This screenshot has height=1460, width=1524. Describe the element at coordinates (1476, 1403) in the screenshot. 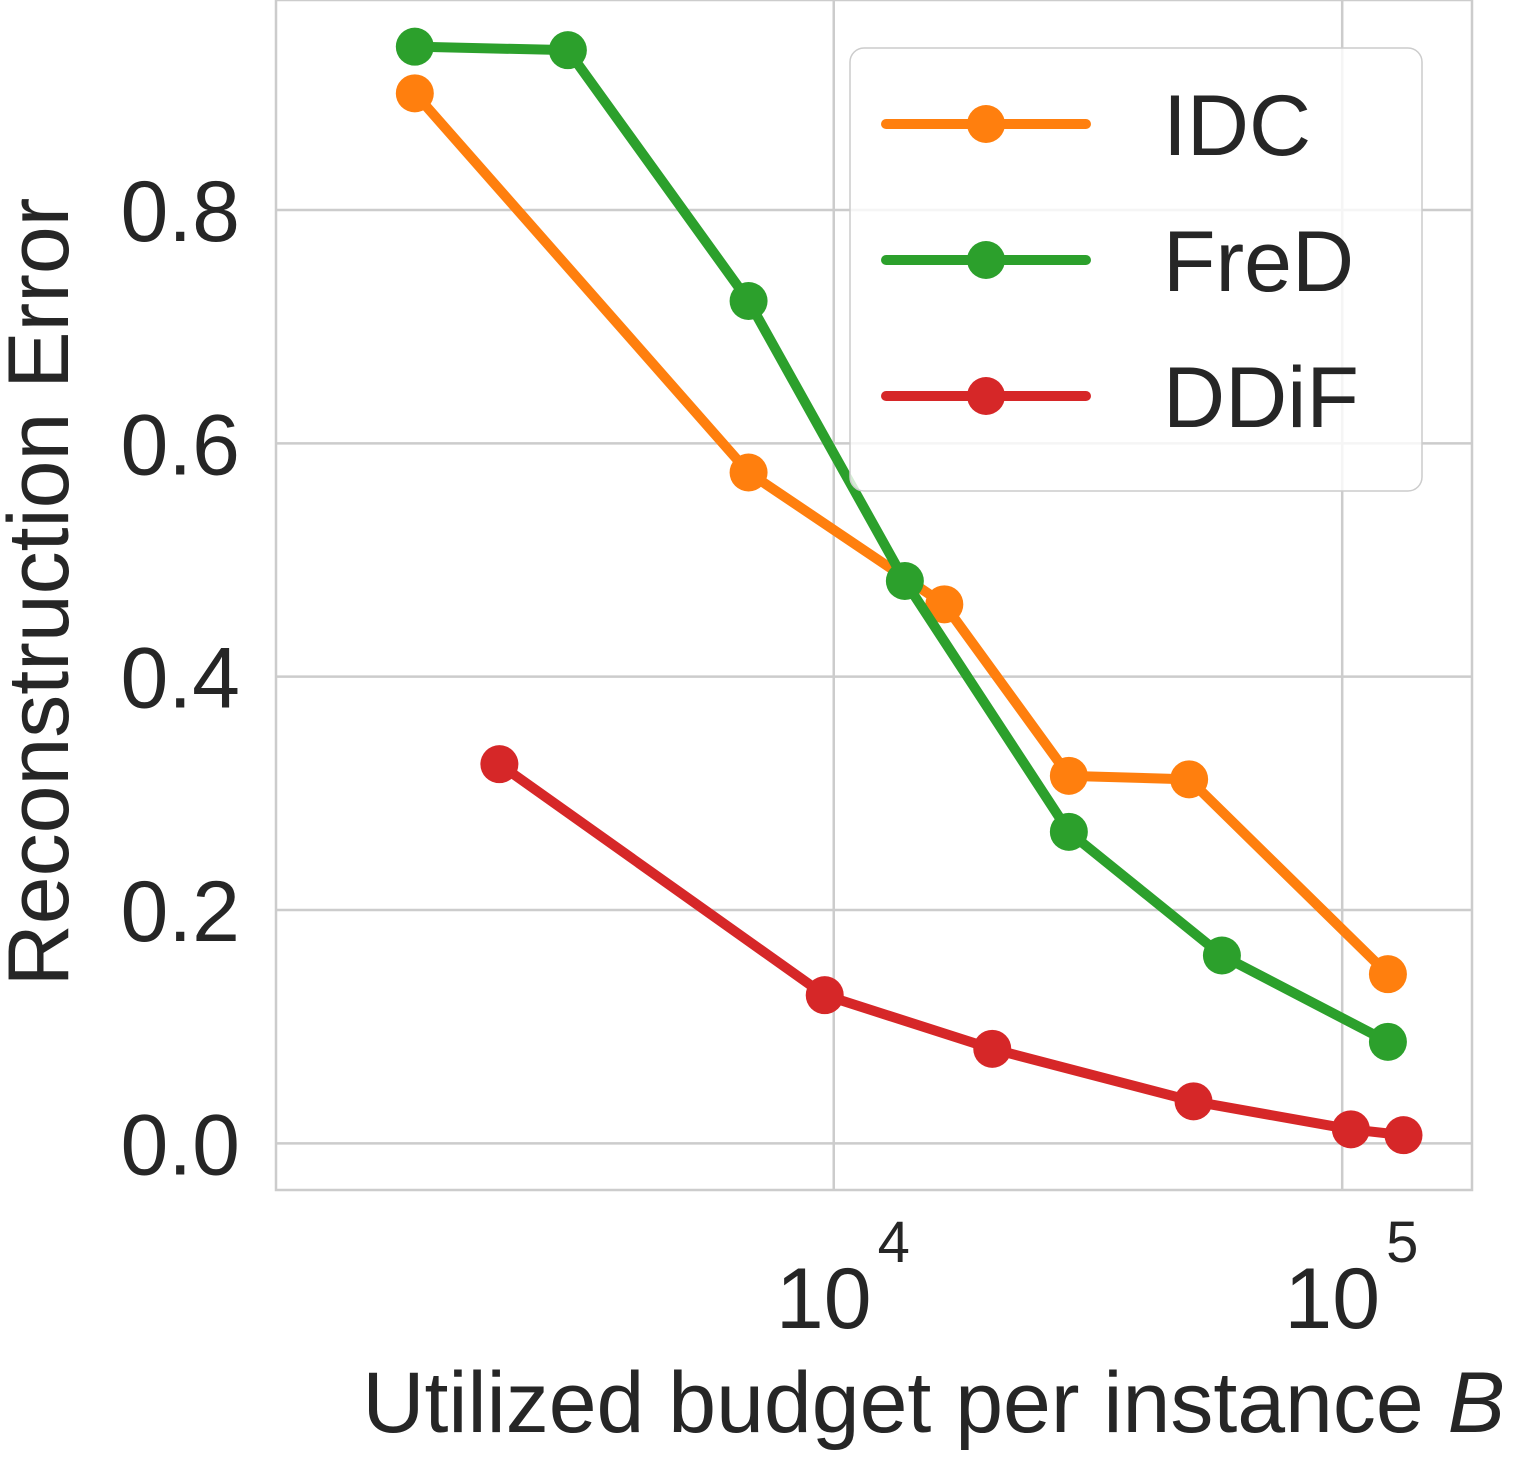

I see `x-axis-label-variable: B` at that location.